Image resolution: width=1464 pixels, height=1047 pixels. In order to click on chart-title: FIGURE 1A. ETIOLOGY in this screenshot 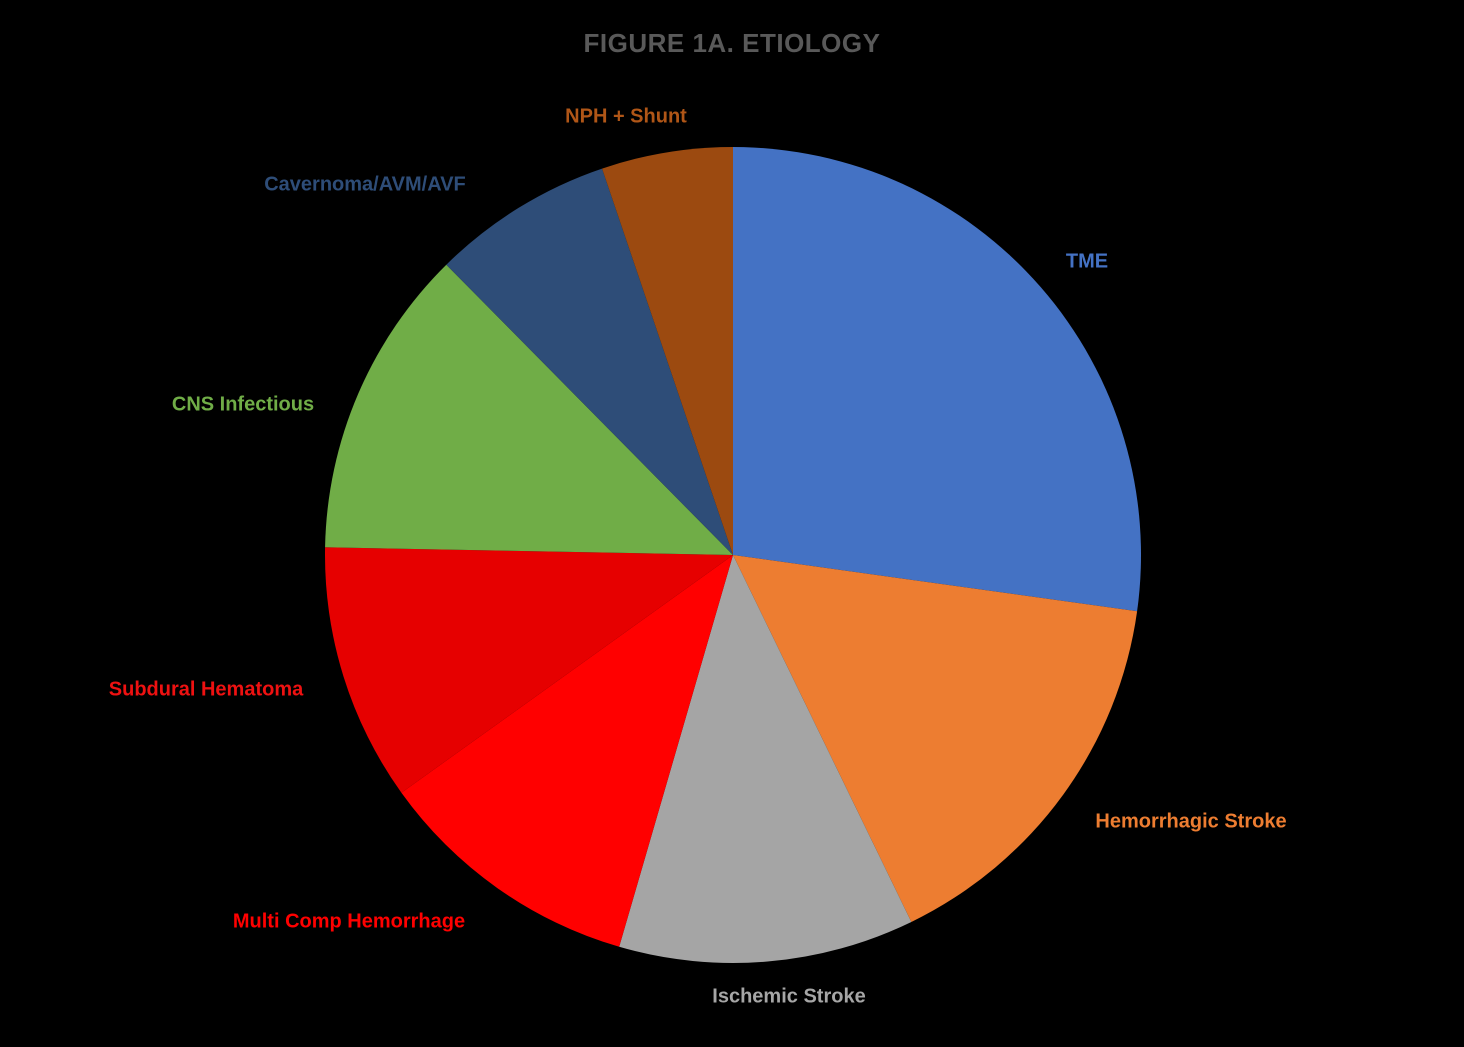, I will do `click(732, 43)`.